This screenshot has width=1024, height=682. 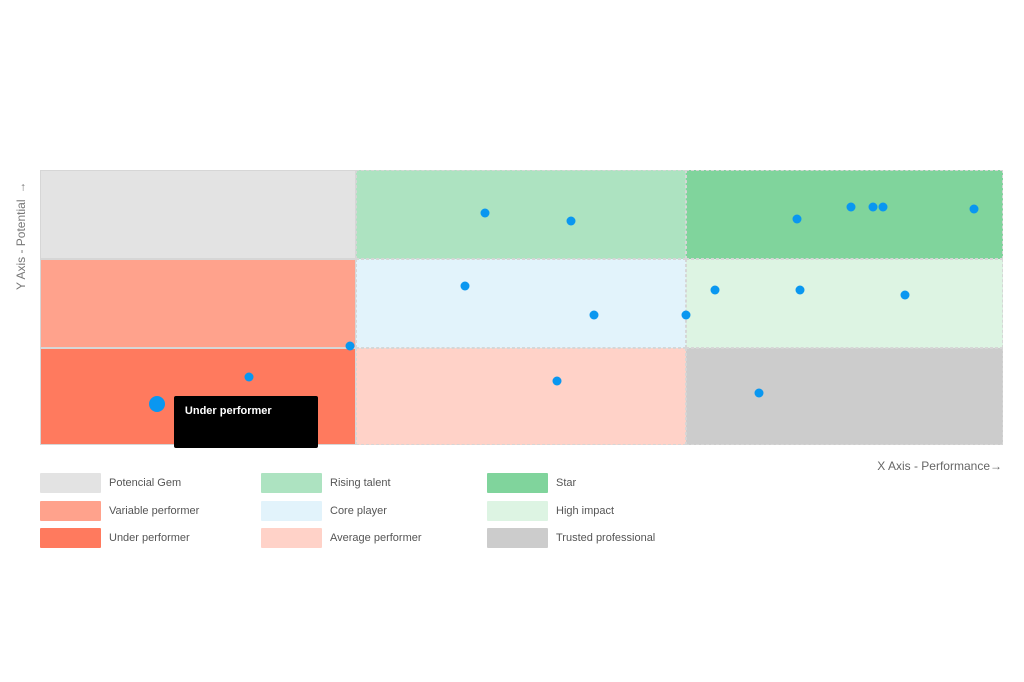 I want to click on legend-item: Under performer, so click(x=115, y=538).